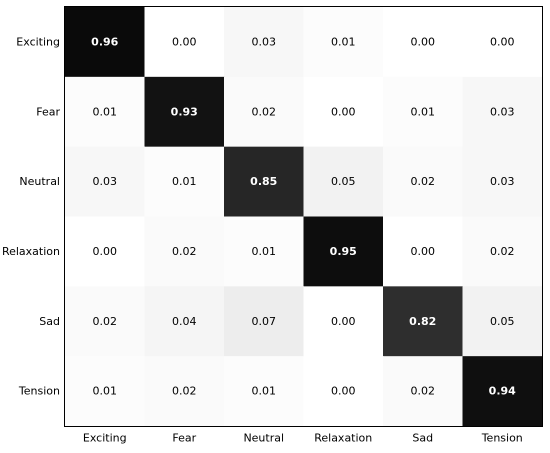 The width and height of the screenshot is (550, 453). Describe the element at coordinates (303, 438) in the screenshot. I see `x-axis-tick-labels: Exciting Fear Neutral Relaxation Sad Tension` at that location.